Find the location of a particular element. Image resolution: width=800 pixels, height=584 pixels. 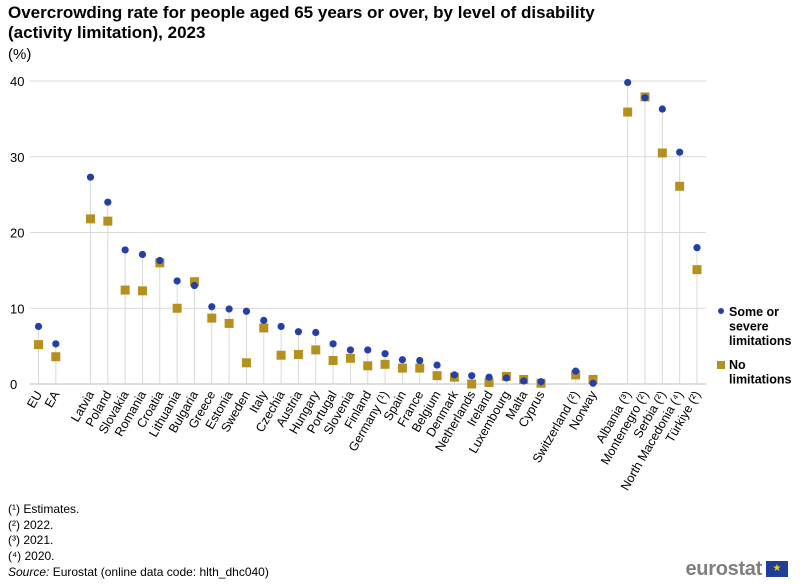

footnote: (¹) Estimates. is located at coordinates (44, 509).